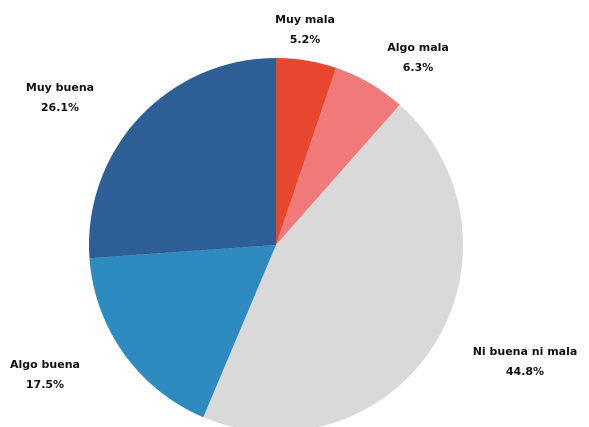  I want to click on slice-label: Muy mala, so click(305, 19).